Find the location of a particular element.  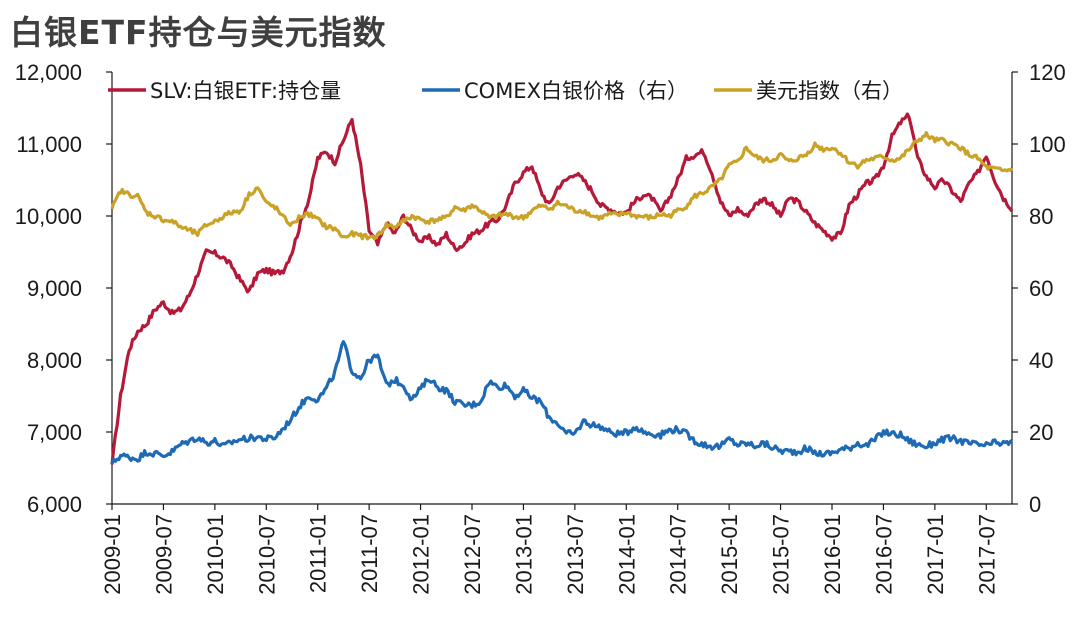

legend-label-3: 美元指数（右） is located at coordinates (829, 91).